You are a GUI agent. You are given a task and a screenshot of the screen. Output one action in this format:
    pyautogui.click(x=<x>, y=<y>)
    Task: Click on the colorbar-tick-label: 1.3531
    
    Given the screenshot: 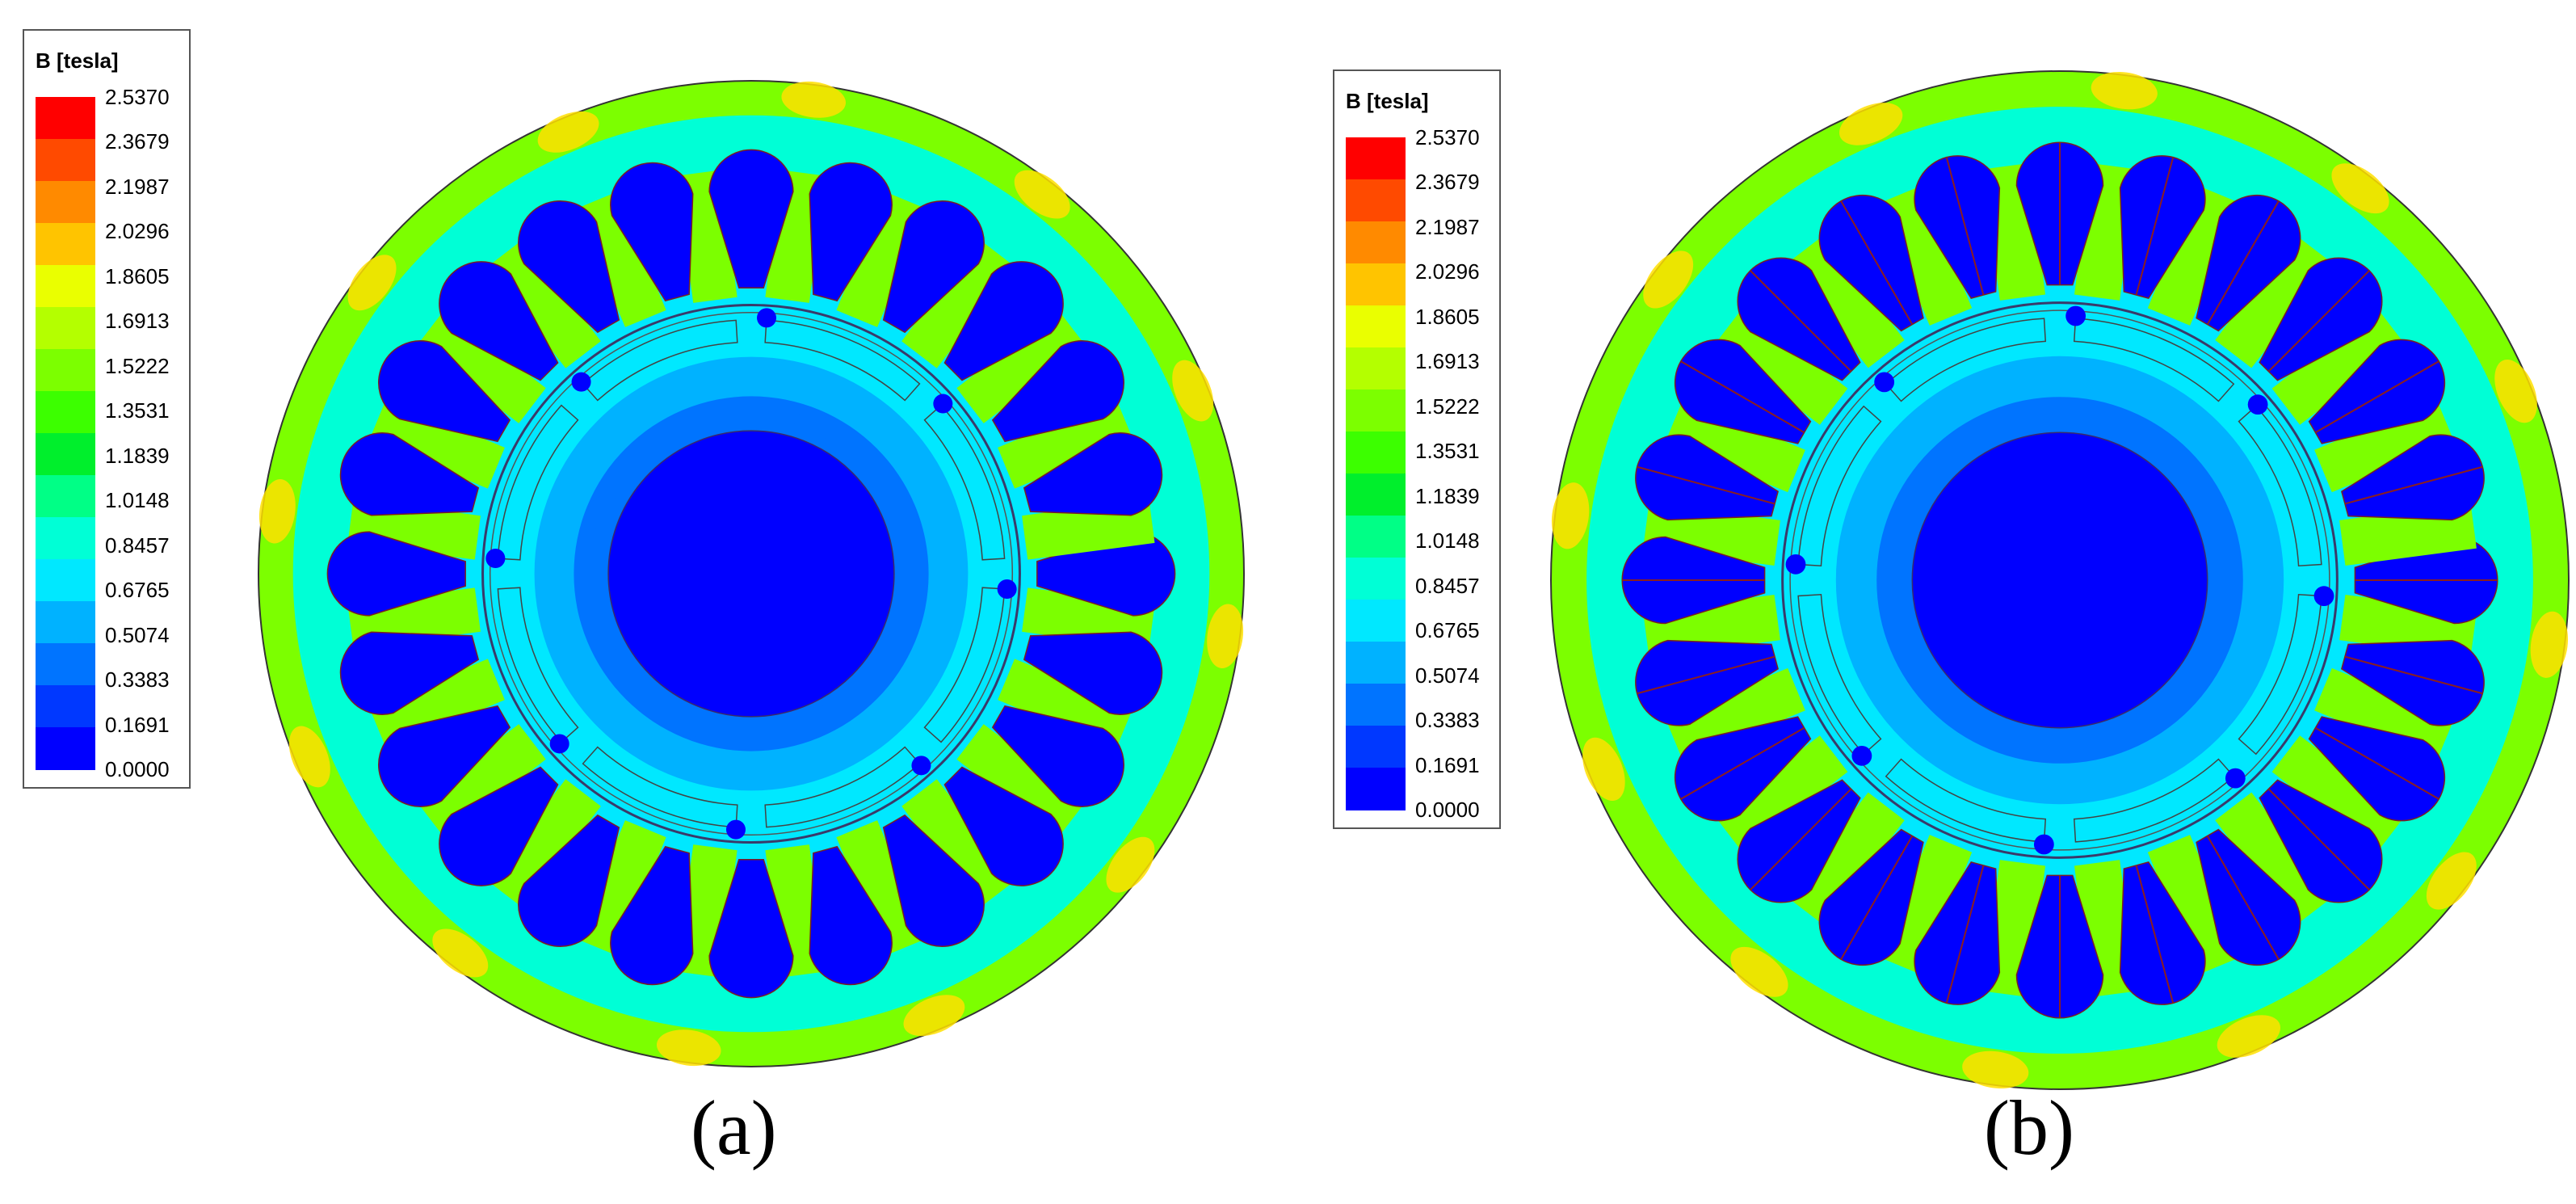 What is the action you would take?
    pyautogui.click(x=1448, y=451)
    